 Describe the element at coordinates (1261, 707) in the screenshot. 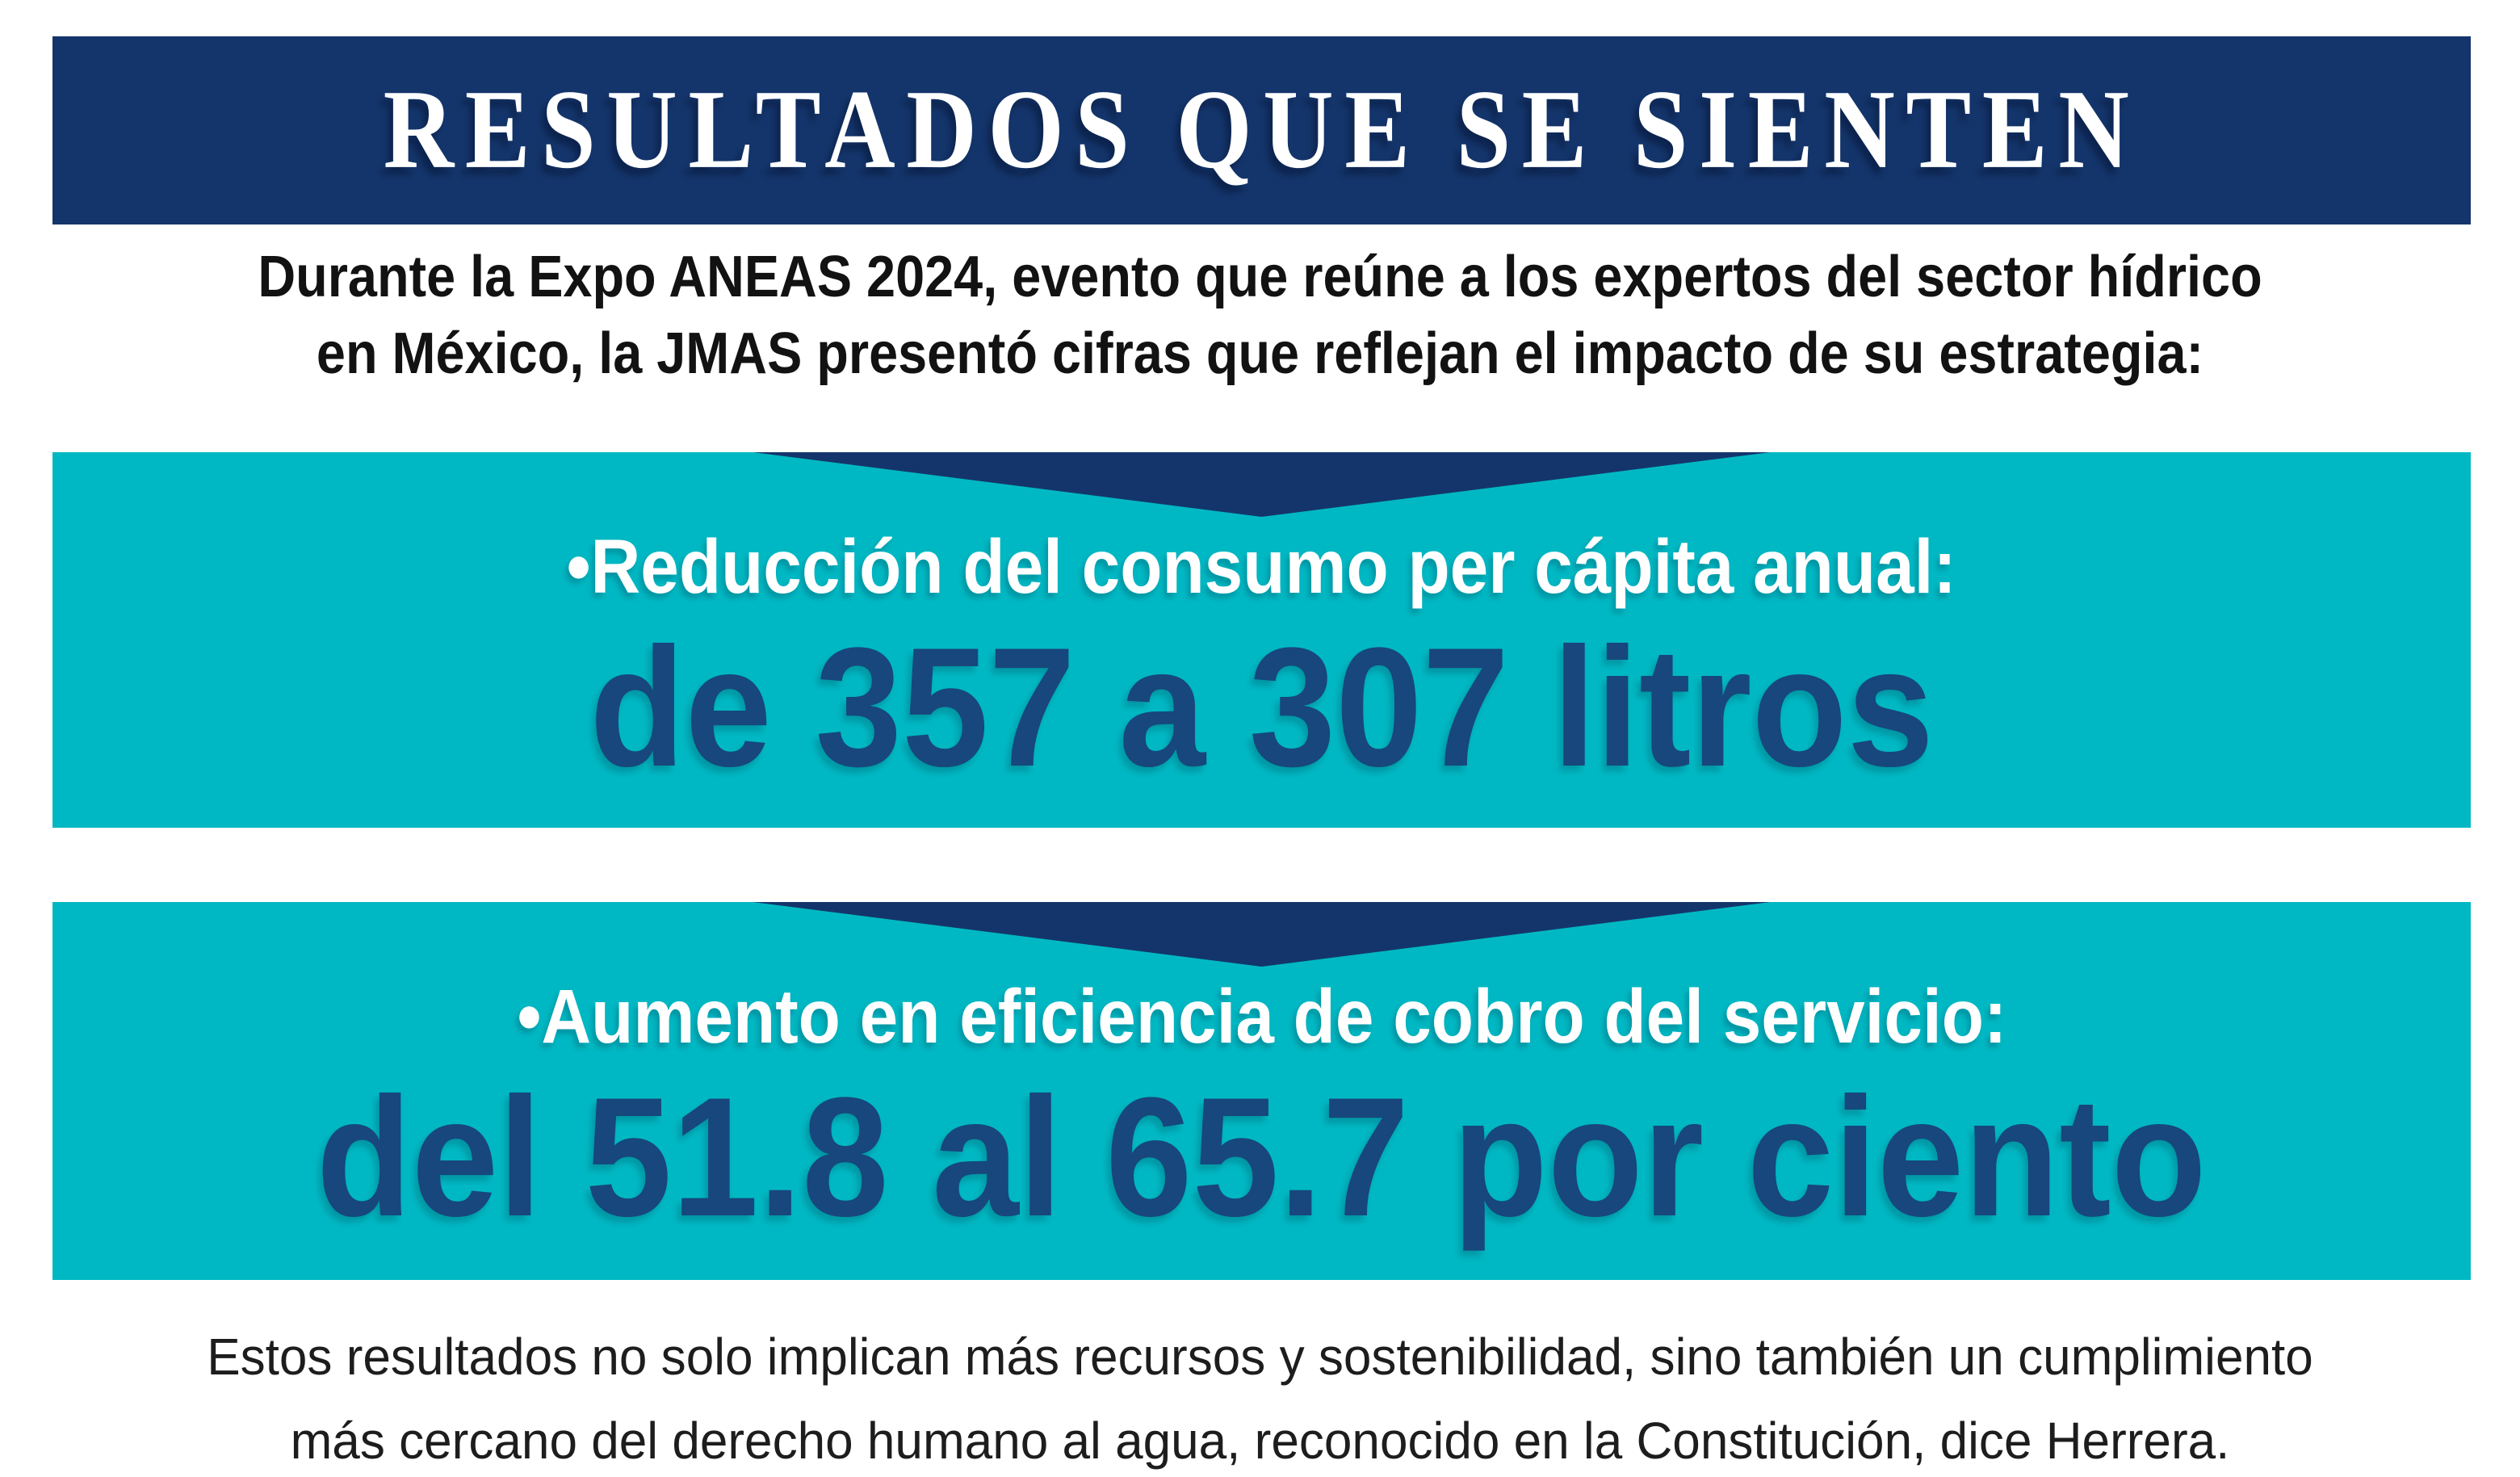

I see `stat-value-consumption: de 357 a 307 litros` at that location.